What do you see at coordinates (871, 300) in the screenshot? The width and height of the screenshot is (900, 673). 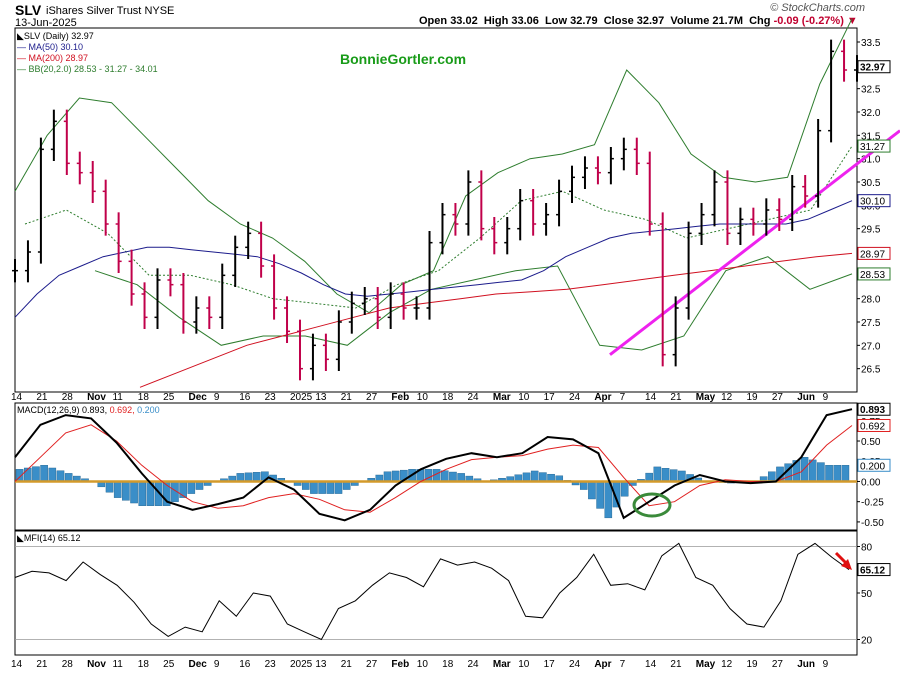 I see `price-y-tick-label: 28.0` at bounding box center [871, 300].